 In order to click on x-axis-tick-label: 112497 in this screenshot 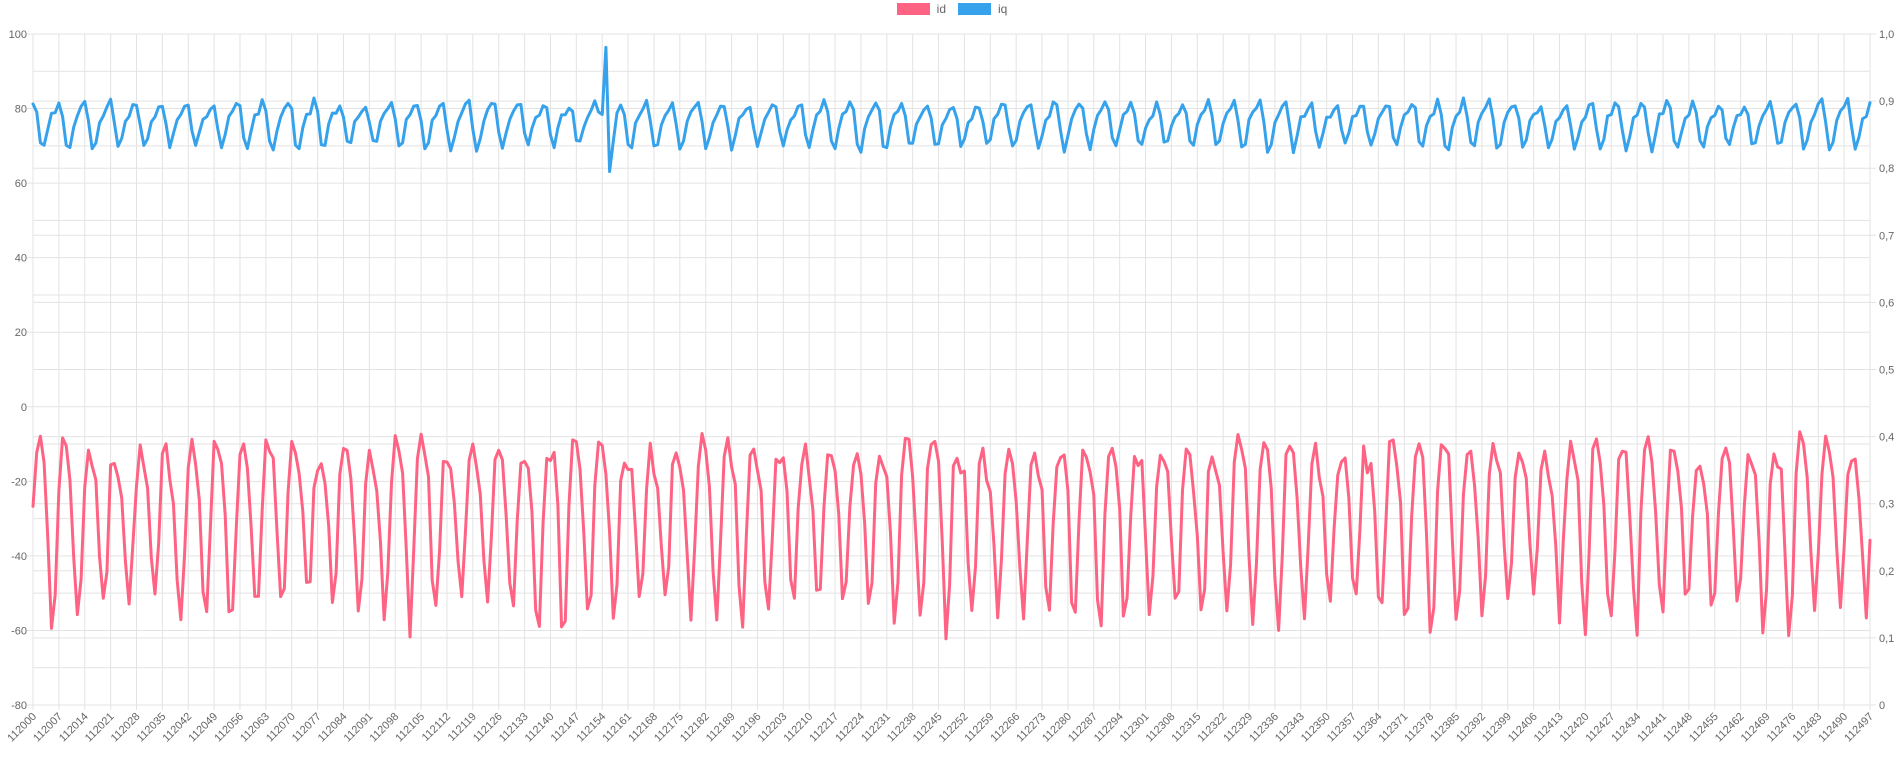, I will do `click(1859, 728)`.